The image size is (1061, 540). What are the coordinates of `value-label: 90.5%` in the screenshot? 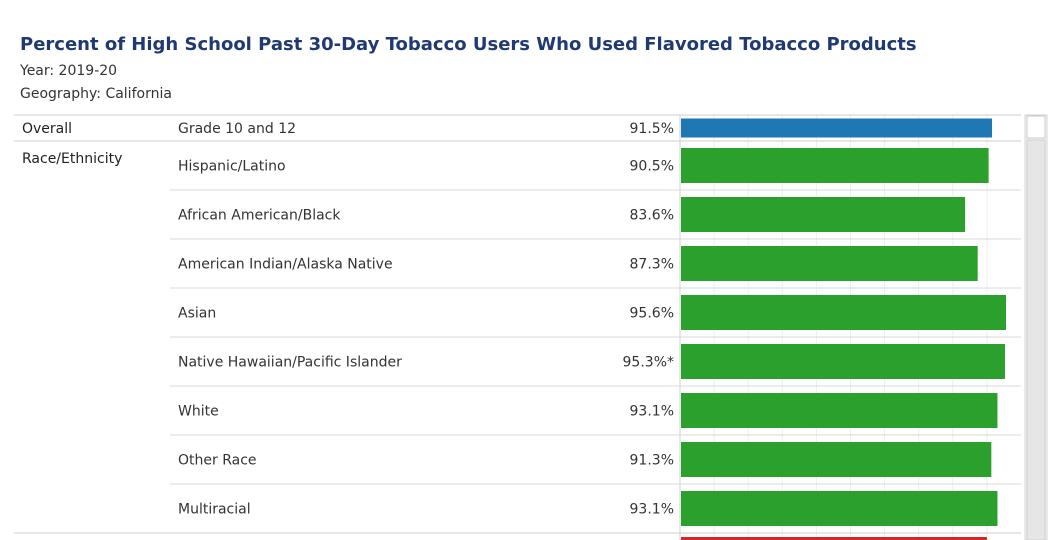 It's located at (652, 167).